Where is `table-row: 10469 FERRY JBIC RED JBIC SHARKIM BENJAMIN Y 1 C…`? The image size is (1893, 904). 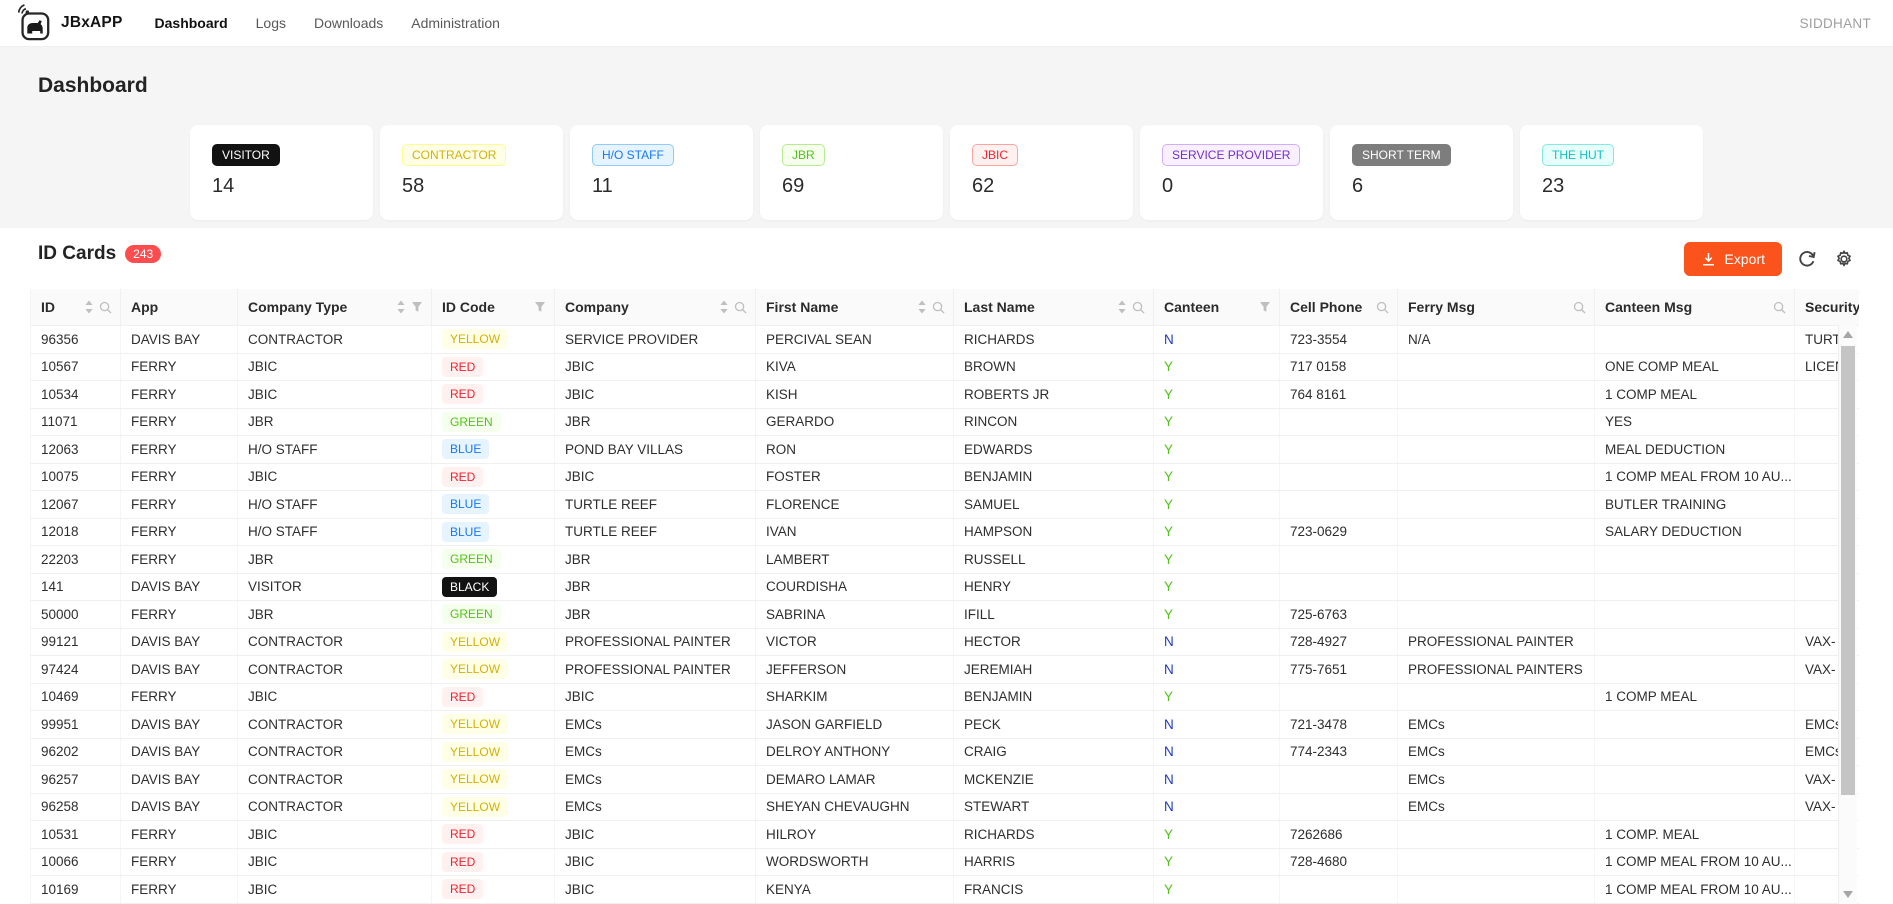 table-row: 10469 FERRY JBIC RED JBIC SHARKIM BENJAMIN Y 1 C… is located at coordinates (945, 697).